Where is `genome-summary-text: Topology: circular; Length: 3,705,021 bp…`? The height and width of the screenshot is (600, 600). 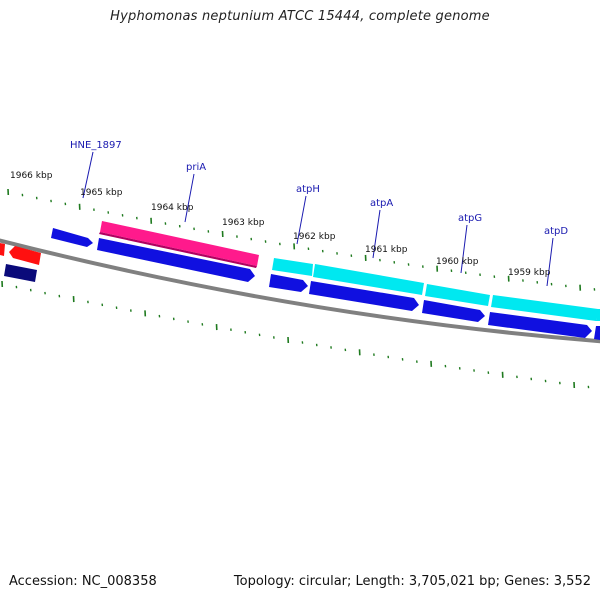 genome-summary-text: Topology: circular; Length: 3,705,021 bp… is located at coordinates (412, 581).